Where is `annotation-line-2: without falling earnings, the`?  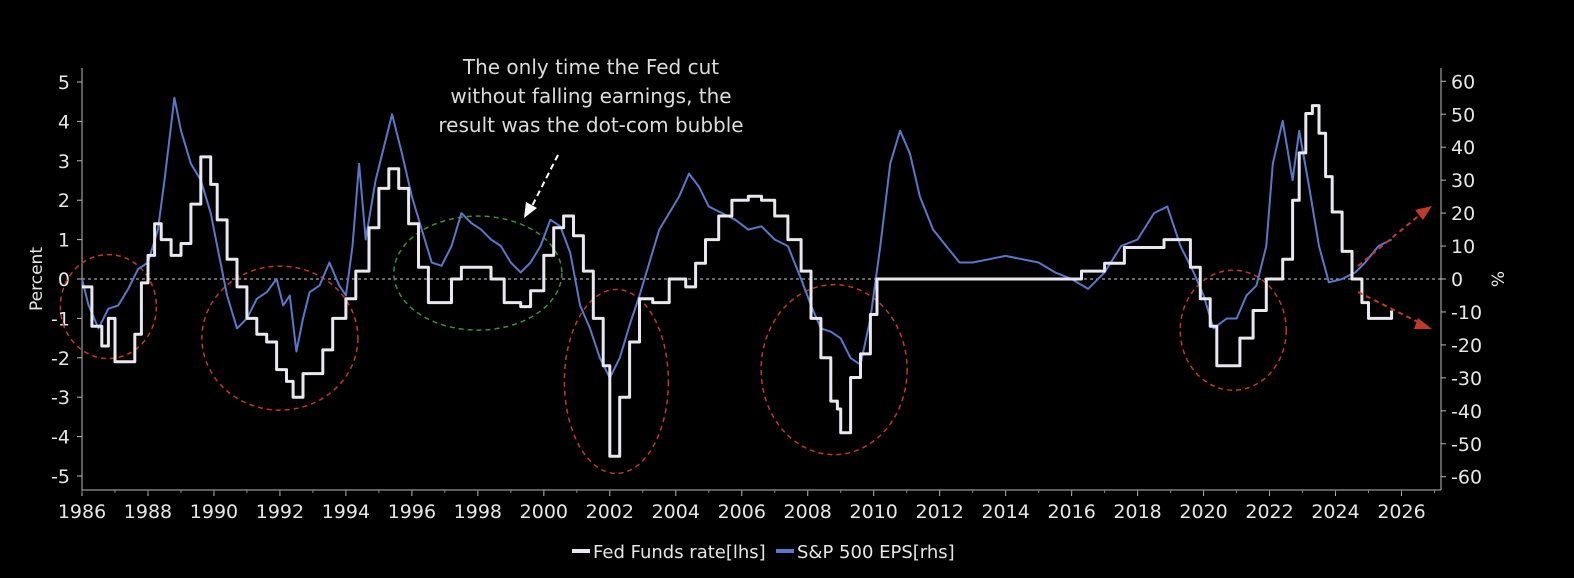
annotation-line-2: without falling earnings, the is located at coordinates (590, 96).